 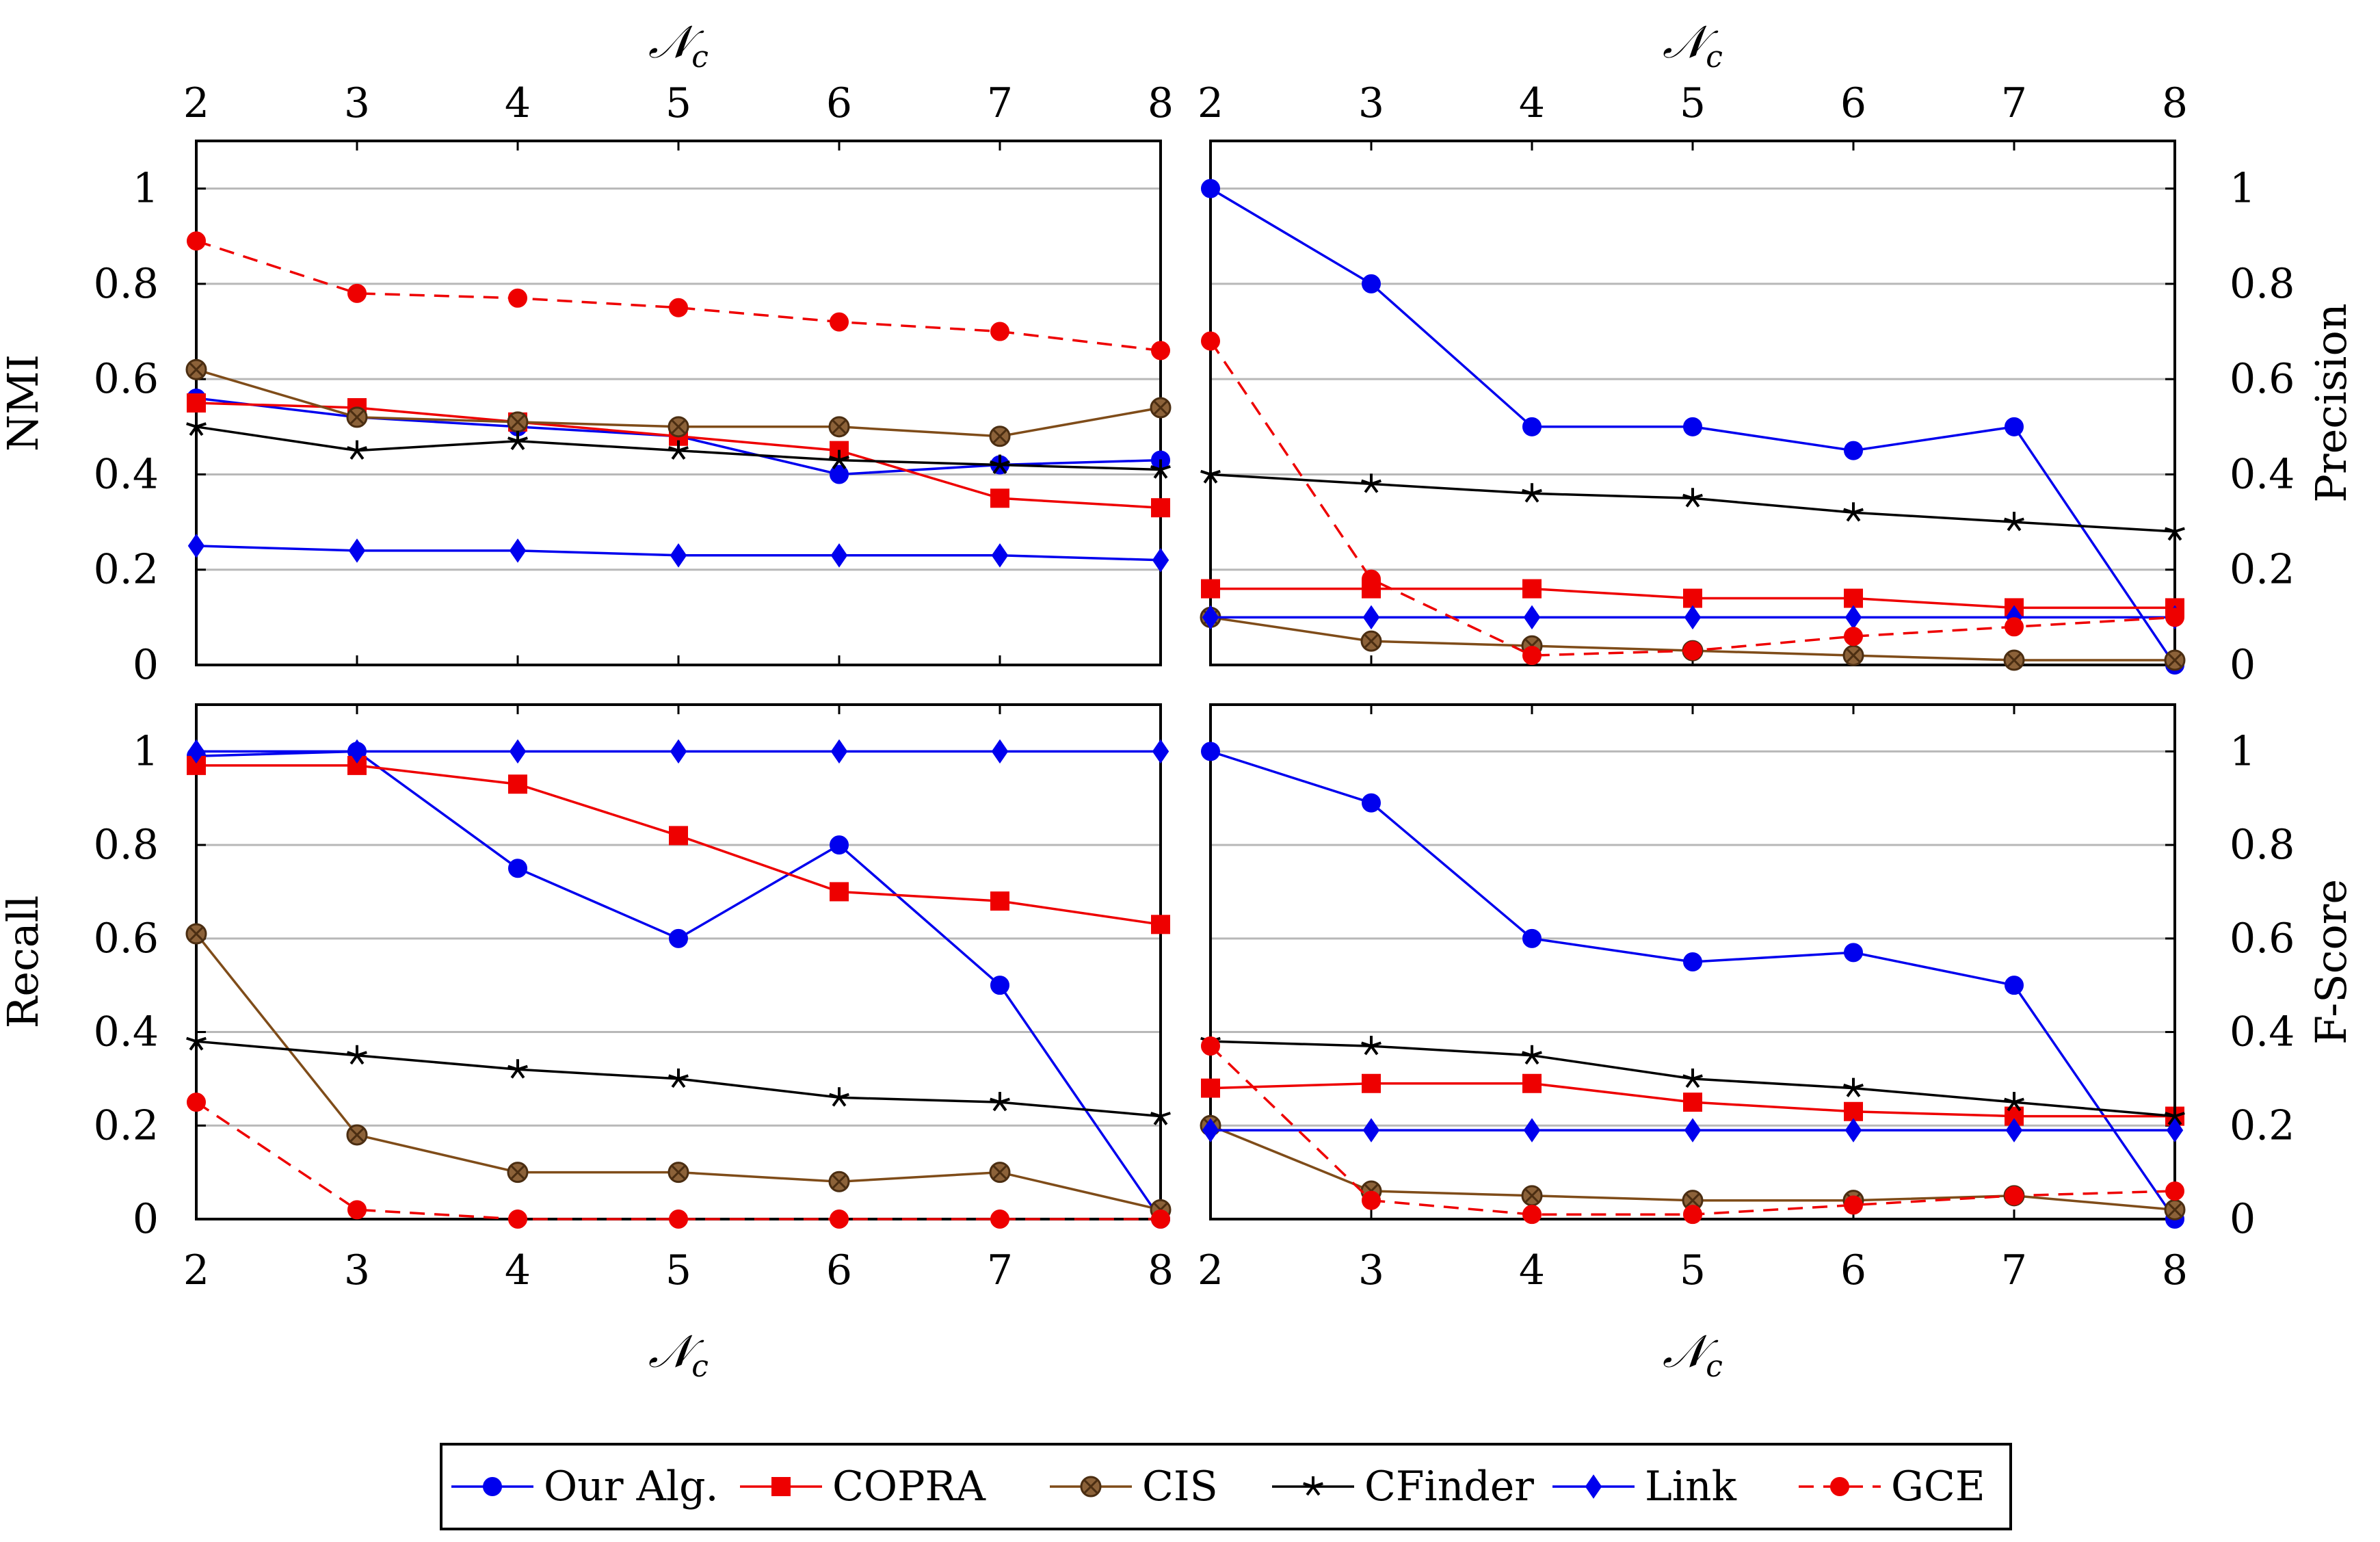 I want to click on y-tick-label: 0.4, so click(x=2262, y=474).